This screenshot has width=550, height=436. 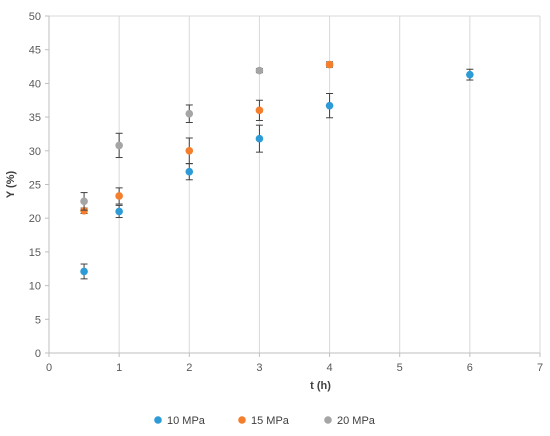 What do you see at coordinates (259, 368) in the screenshot?
I see `x-tick-label: 3` at bounding box center [259, 368].